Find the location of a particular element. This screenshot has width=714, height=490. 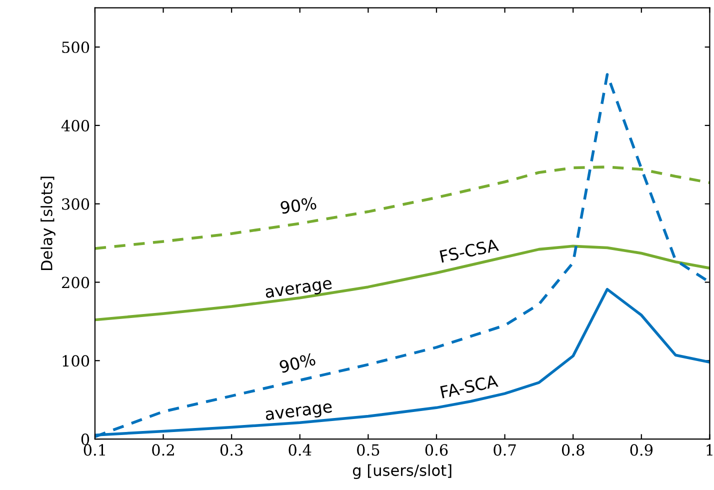

y-tick-label: 0 is located at coordinates (85, 440).